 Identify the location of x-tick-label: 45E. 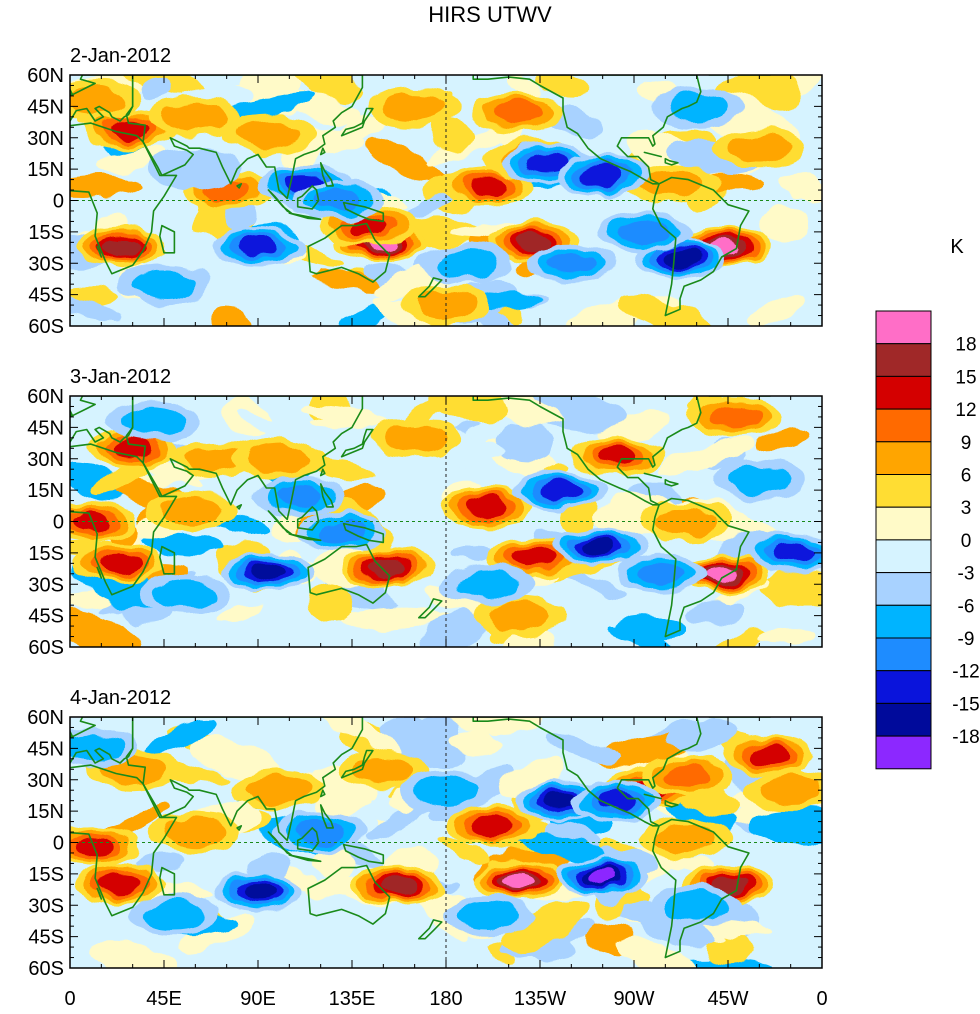
(164, 999).